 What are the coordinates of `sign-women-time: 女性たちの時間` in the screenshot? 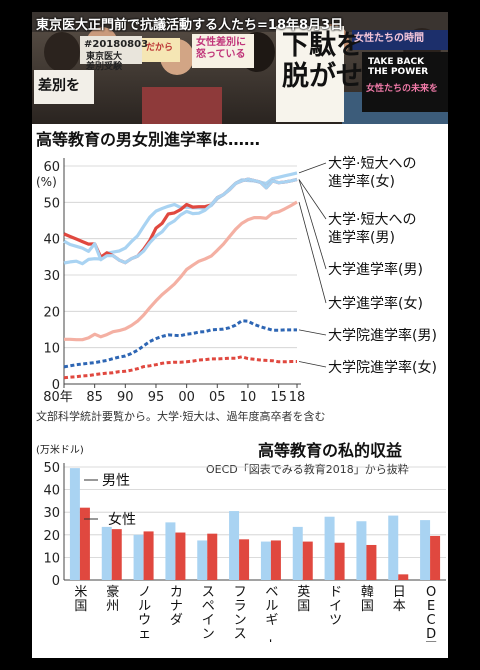 It's located at (389, 38).